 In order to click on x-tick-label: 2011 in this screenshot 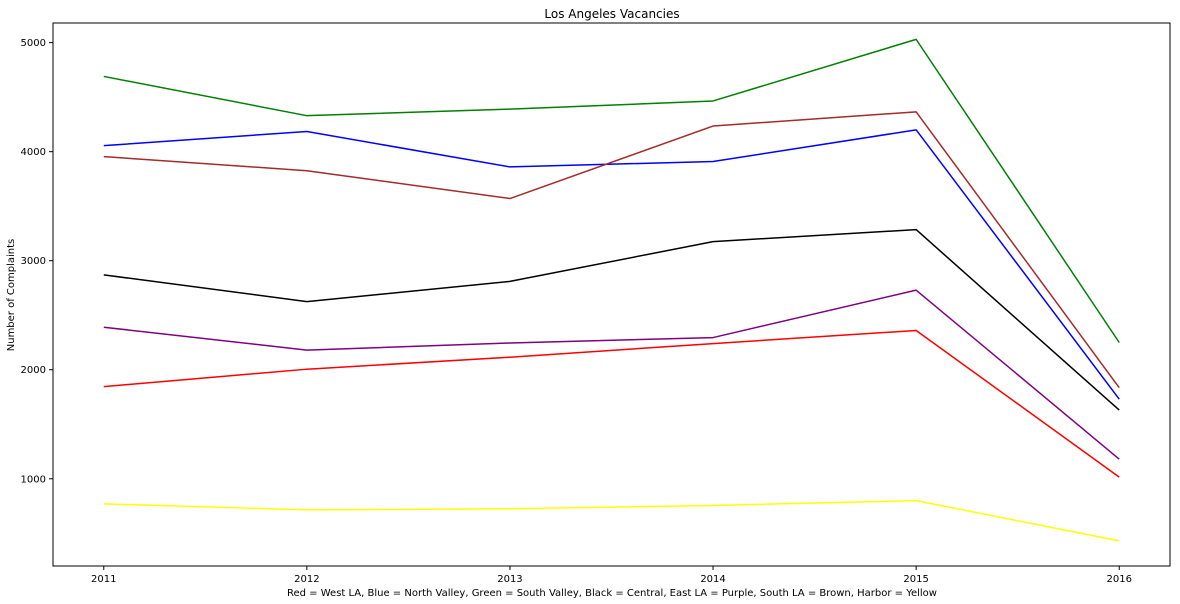, I will do `click(103, 579)`.